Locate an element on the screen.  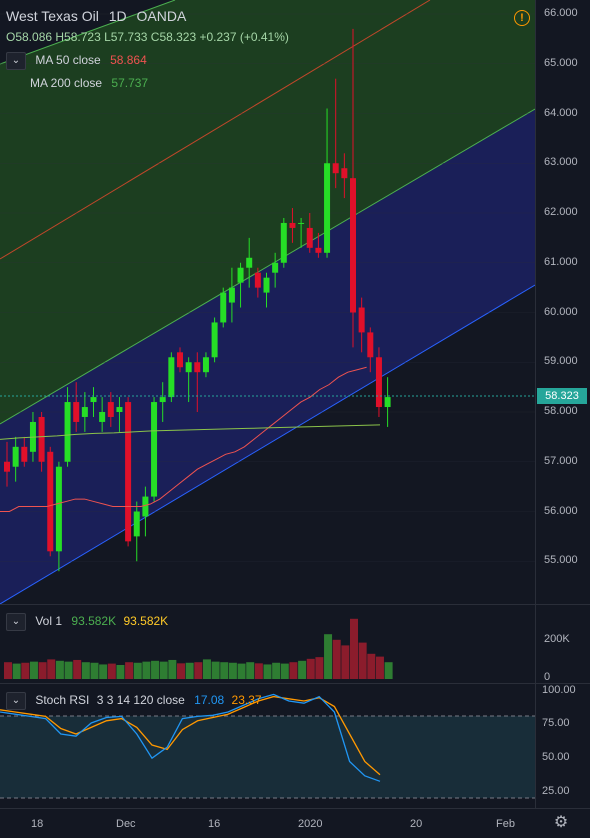
price-axis-label: 64.000 is located at coordinates (561, 112).